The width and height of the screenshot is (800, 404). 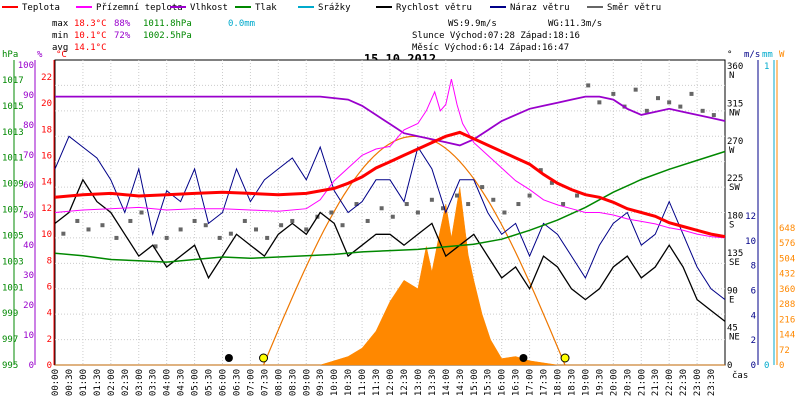 I want to click on axis-pct-tick-9: 10, so click(x=28, y=336).